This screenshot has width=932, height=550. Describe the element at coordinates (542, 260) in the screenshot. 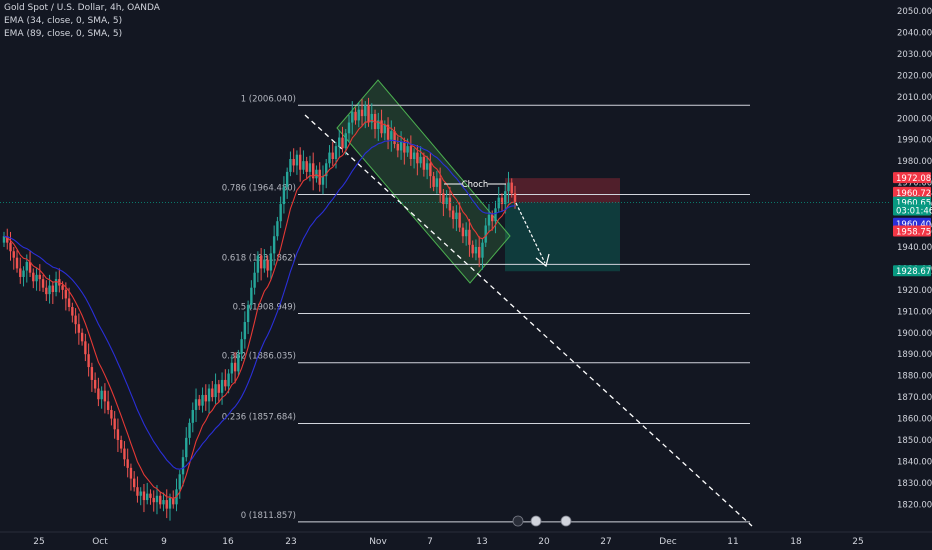

I see `projection-arrow-head` at that location.